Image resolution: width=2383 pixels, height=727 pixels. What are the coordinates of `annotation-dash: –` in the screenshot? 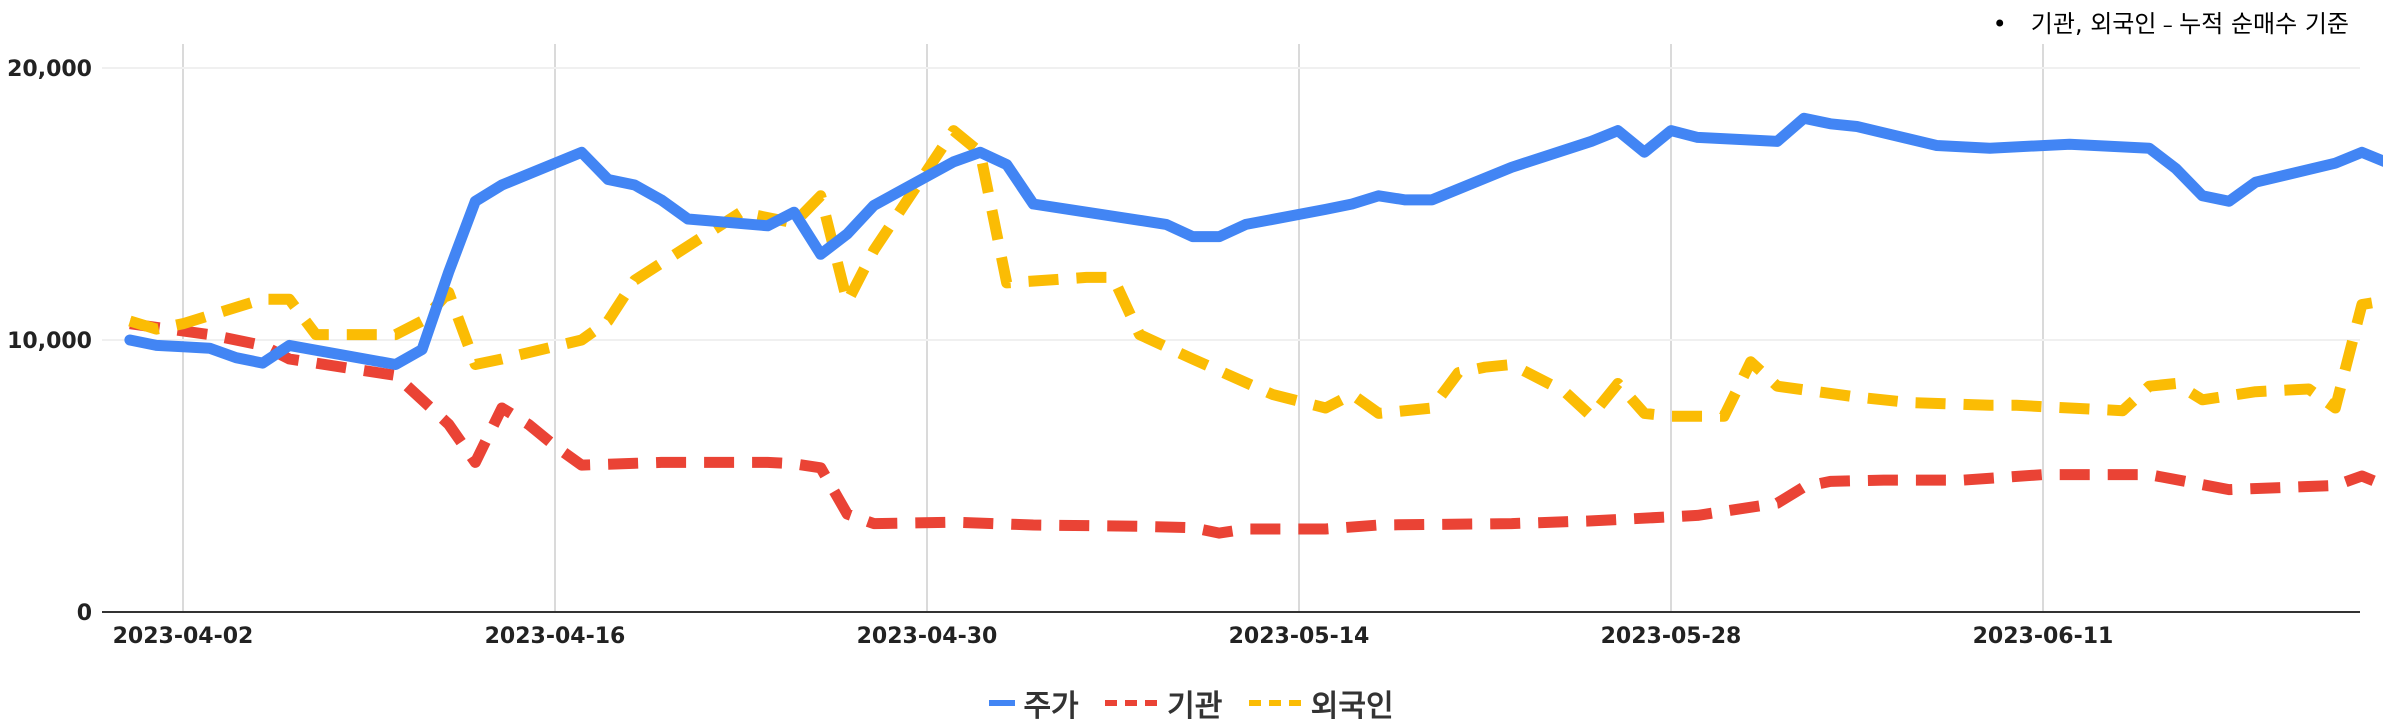 It's located at (2168, 25).